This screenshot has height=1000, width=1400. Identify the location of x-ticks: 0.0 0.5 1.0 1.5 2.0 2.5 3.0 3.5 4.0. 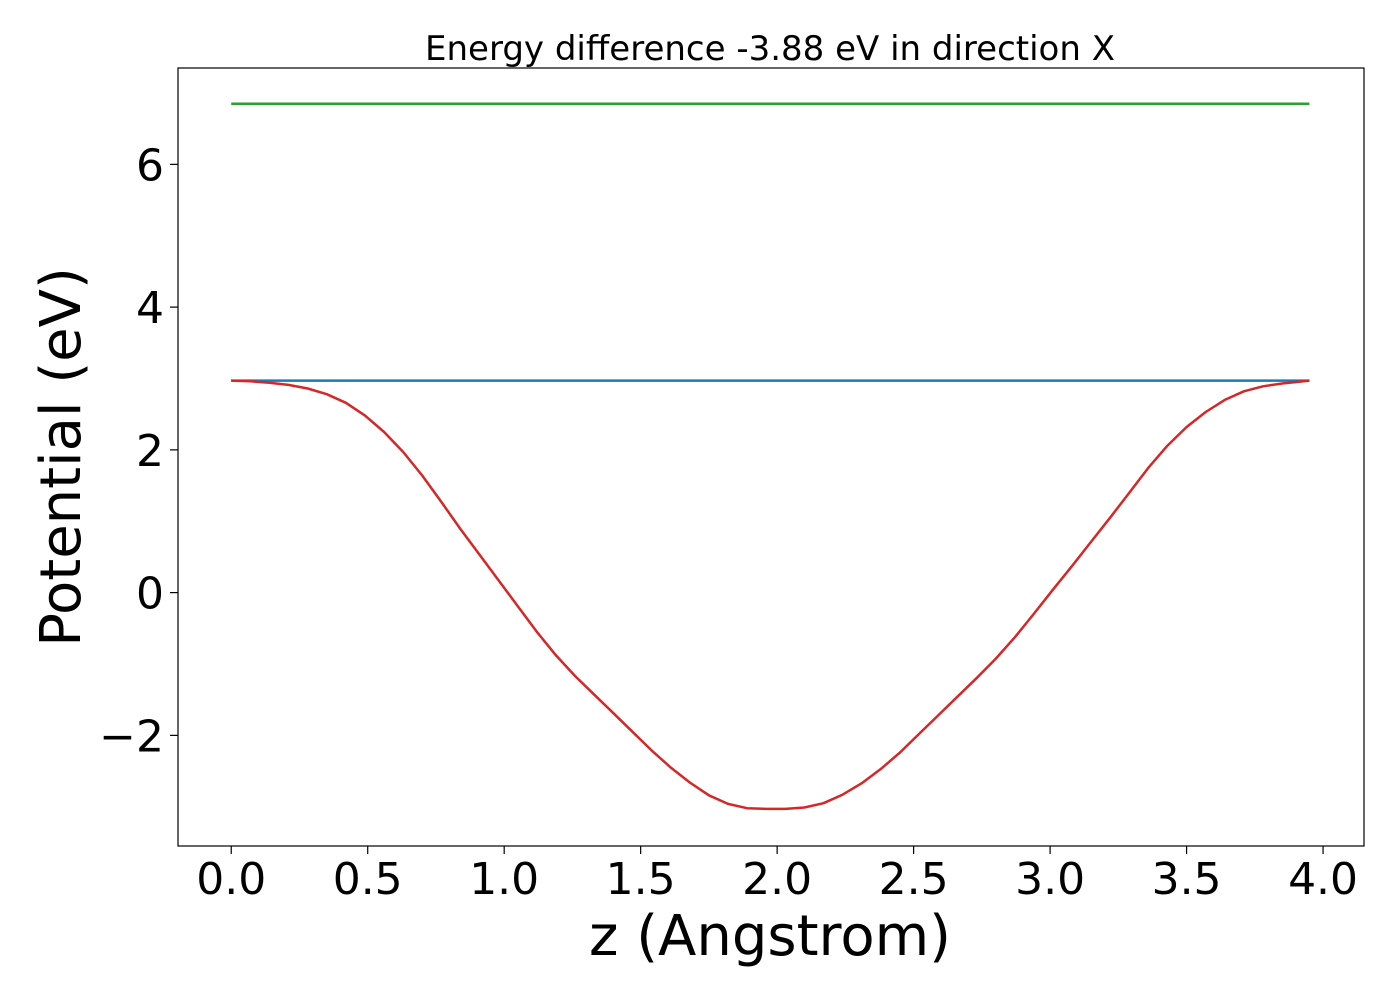
(777, 875).